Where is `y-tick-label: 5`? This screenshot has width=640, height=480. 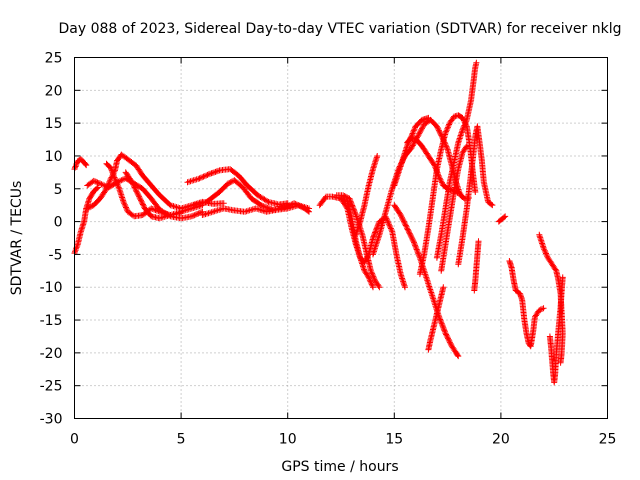
y-tick-label: 5 is located at coordinates (58, 190).